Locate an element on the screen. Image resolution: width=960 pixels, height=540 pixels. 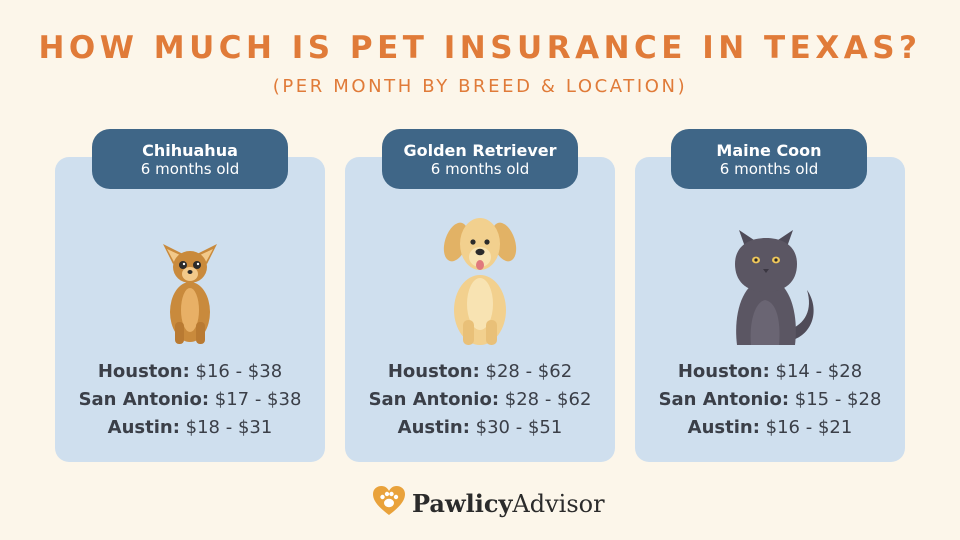
price-row-houston: Houston: $28 - $62 is located at coordinates (480, 372).